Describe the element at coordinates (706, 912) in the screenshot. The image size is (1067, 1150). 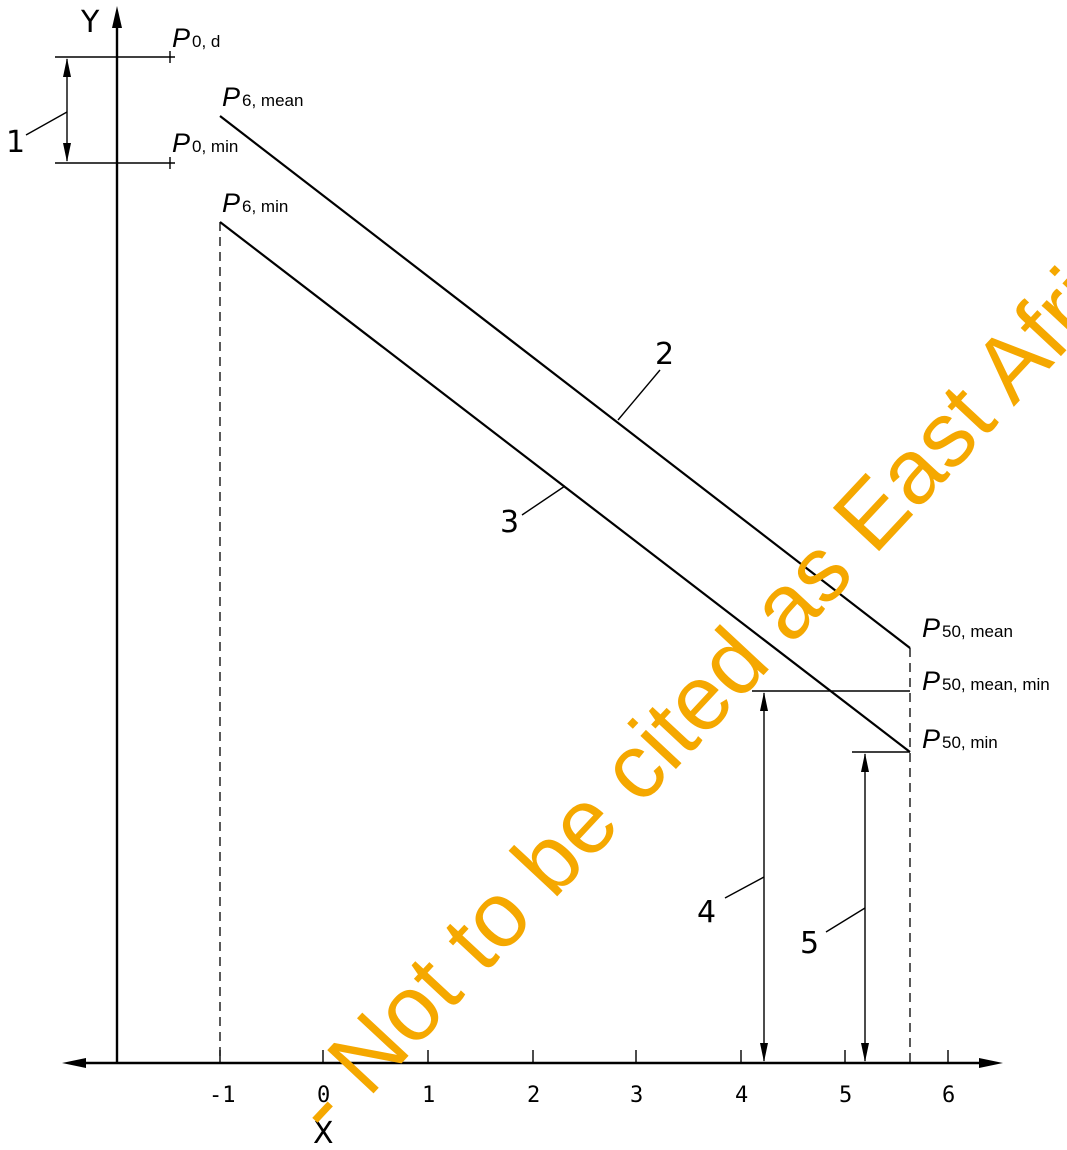
I see `key-4-label: 4` at that location.